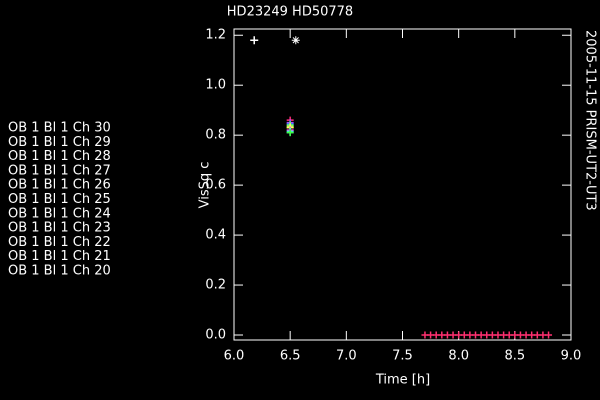 The width and height of the screenshot is (600, 400). I want to click on legend-label: OB 1 Bl 1 Ch 30, so click(59, 128).